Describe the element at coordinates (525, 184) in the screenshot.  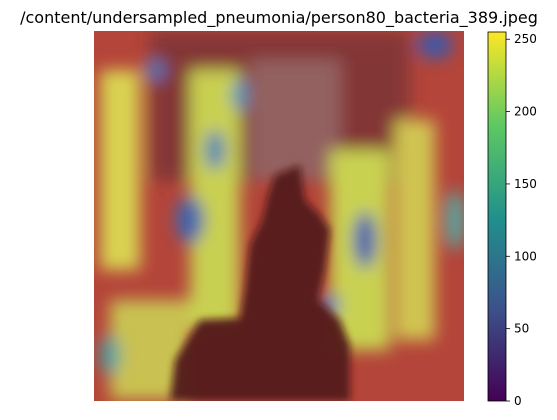
I see `colorbar-tick-label: 150` at that location.